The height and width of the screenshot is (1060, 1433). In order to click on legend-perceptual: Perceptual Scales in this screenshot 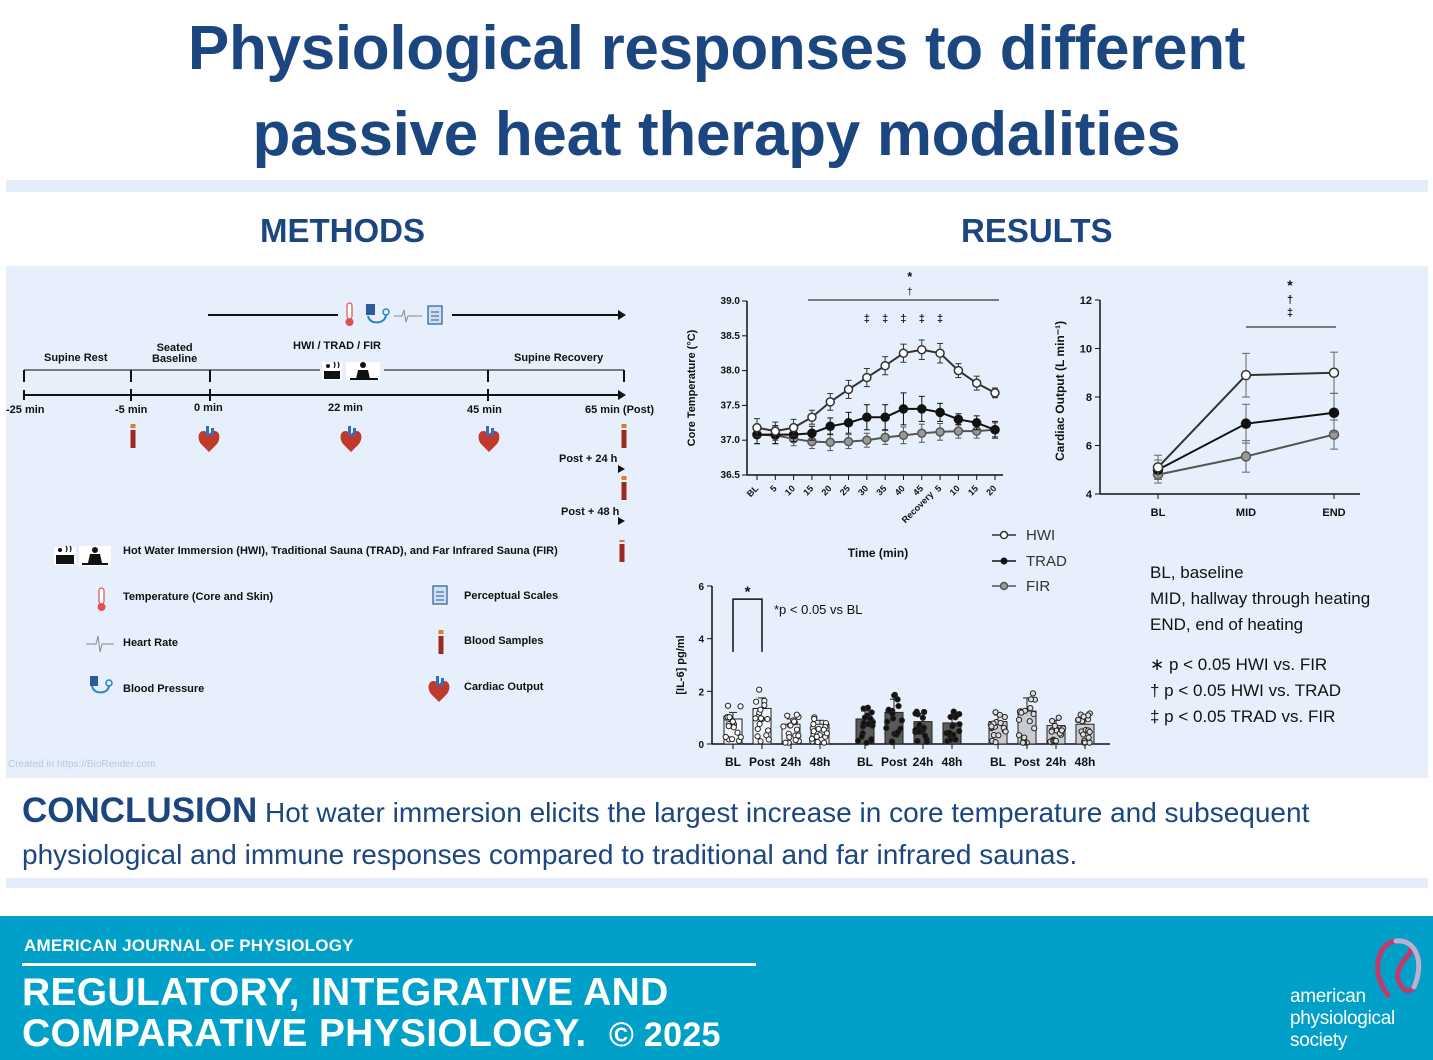, I will do `click(511, 596)`.